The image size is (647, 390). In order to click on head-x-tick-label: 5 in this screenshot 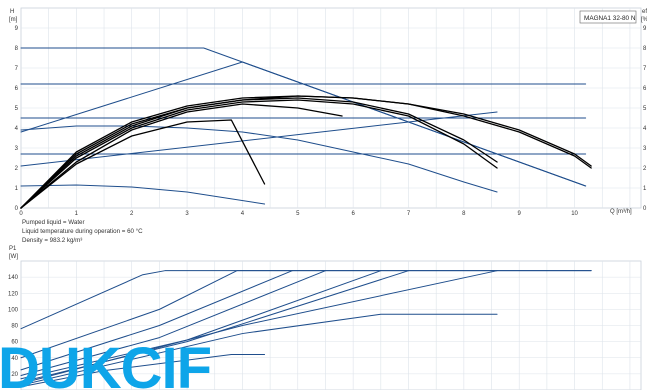, I will do `click(298, 214)`.